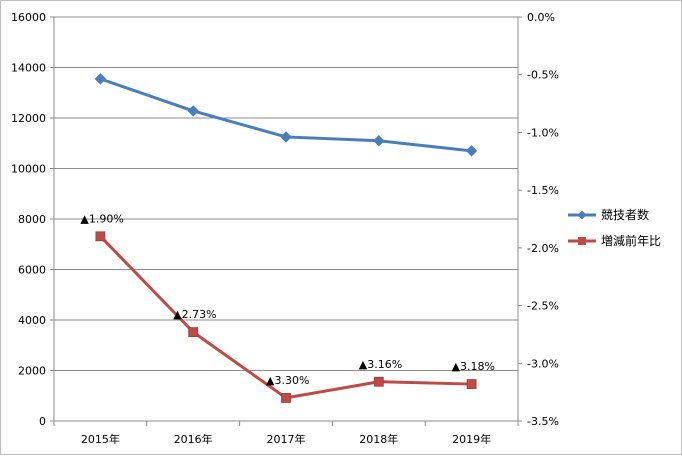 Image resolution: width=682 pixels, height=456 pixels. I want to click on data-label: ▲3.16%, so click(380, 364).